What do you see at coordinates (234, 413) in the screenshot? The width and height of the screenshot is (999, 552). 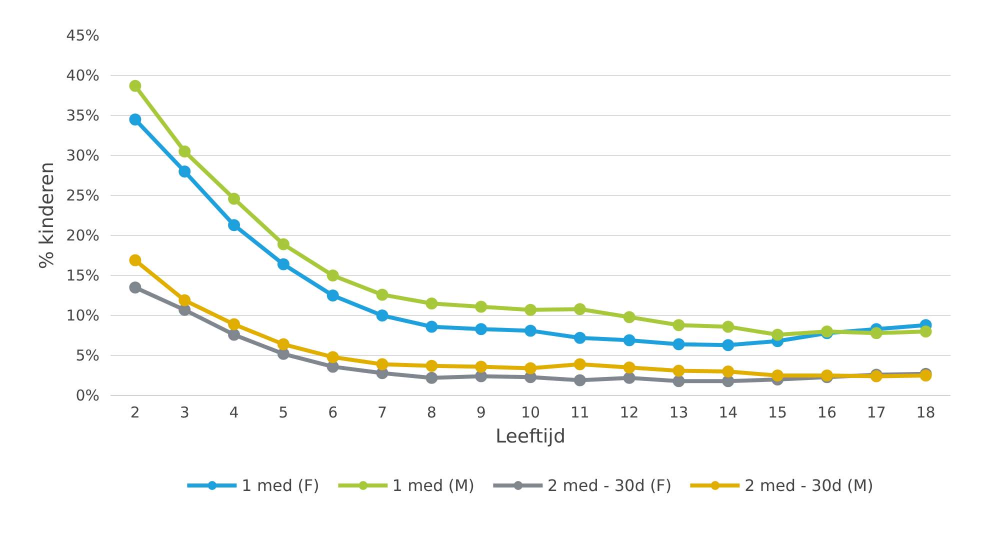 I see `x-tick-label: 4` at bounding box center [234, 413].